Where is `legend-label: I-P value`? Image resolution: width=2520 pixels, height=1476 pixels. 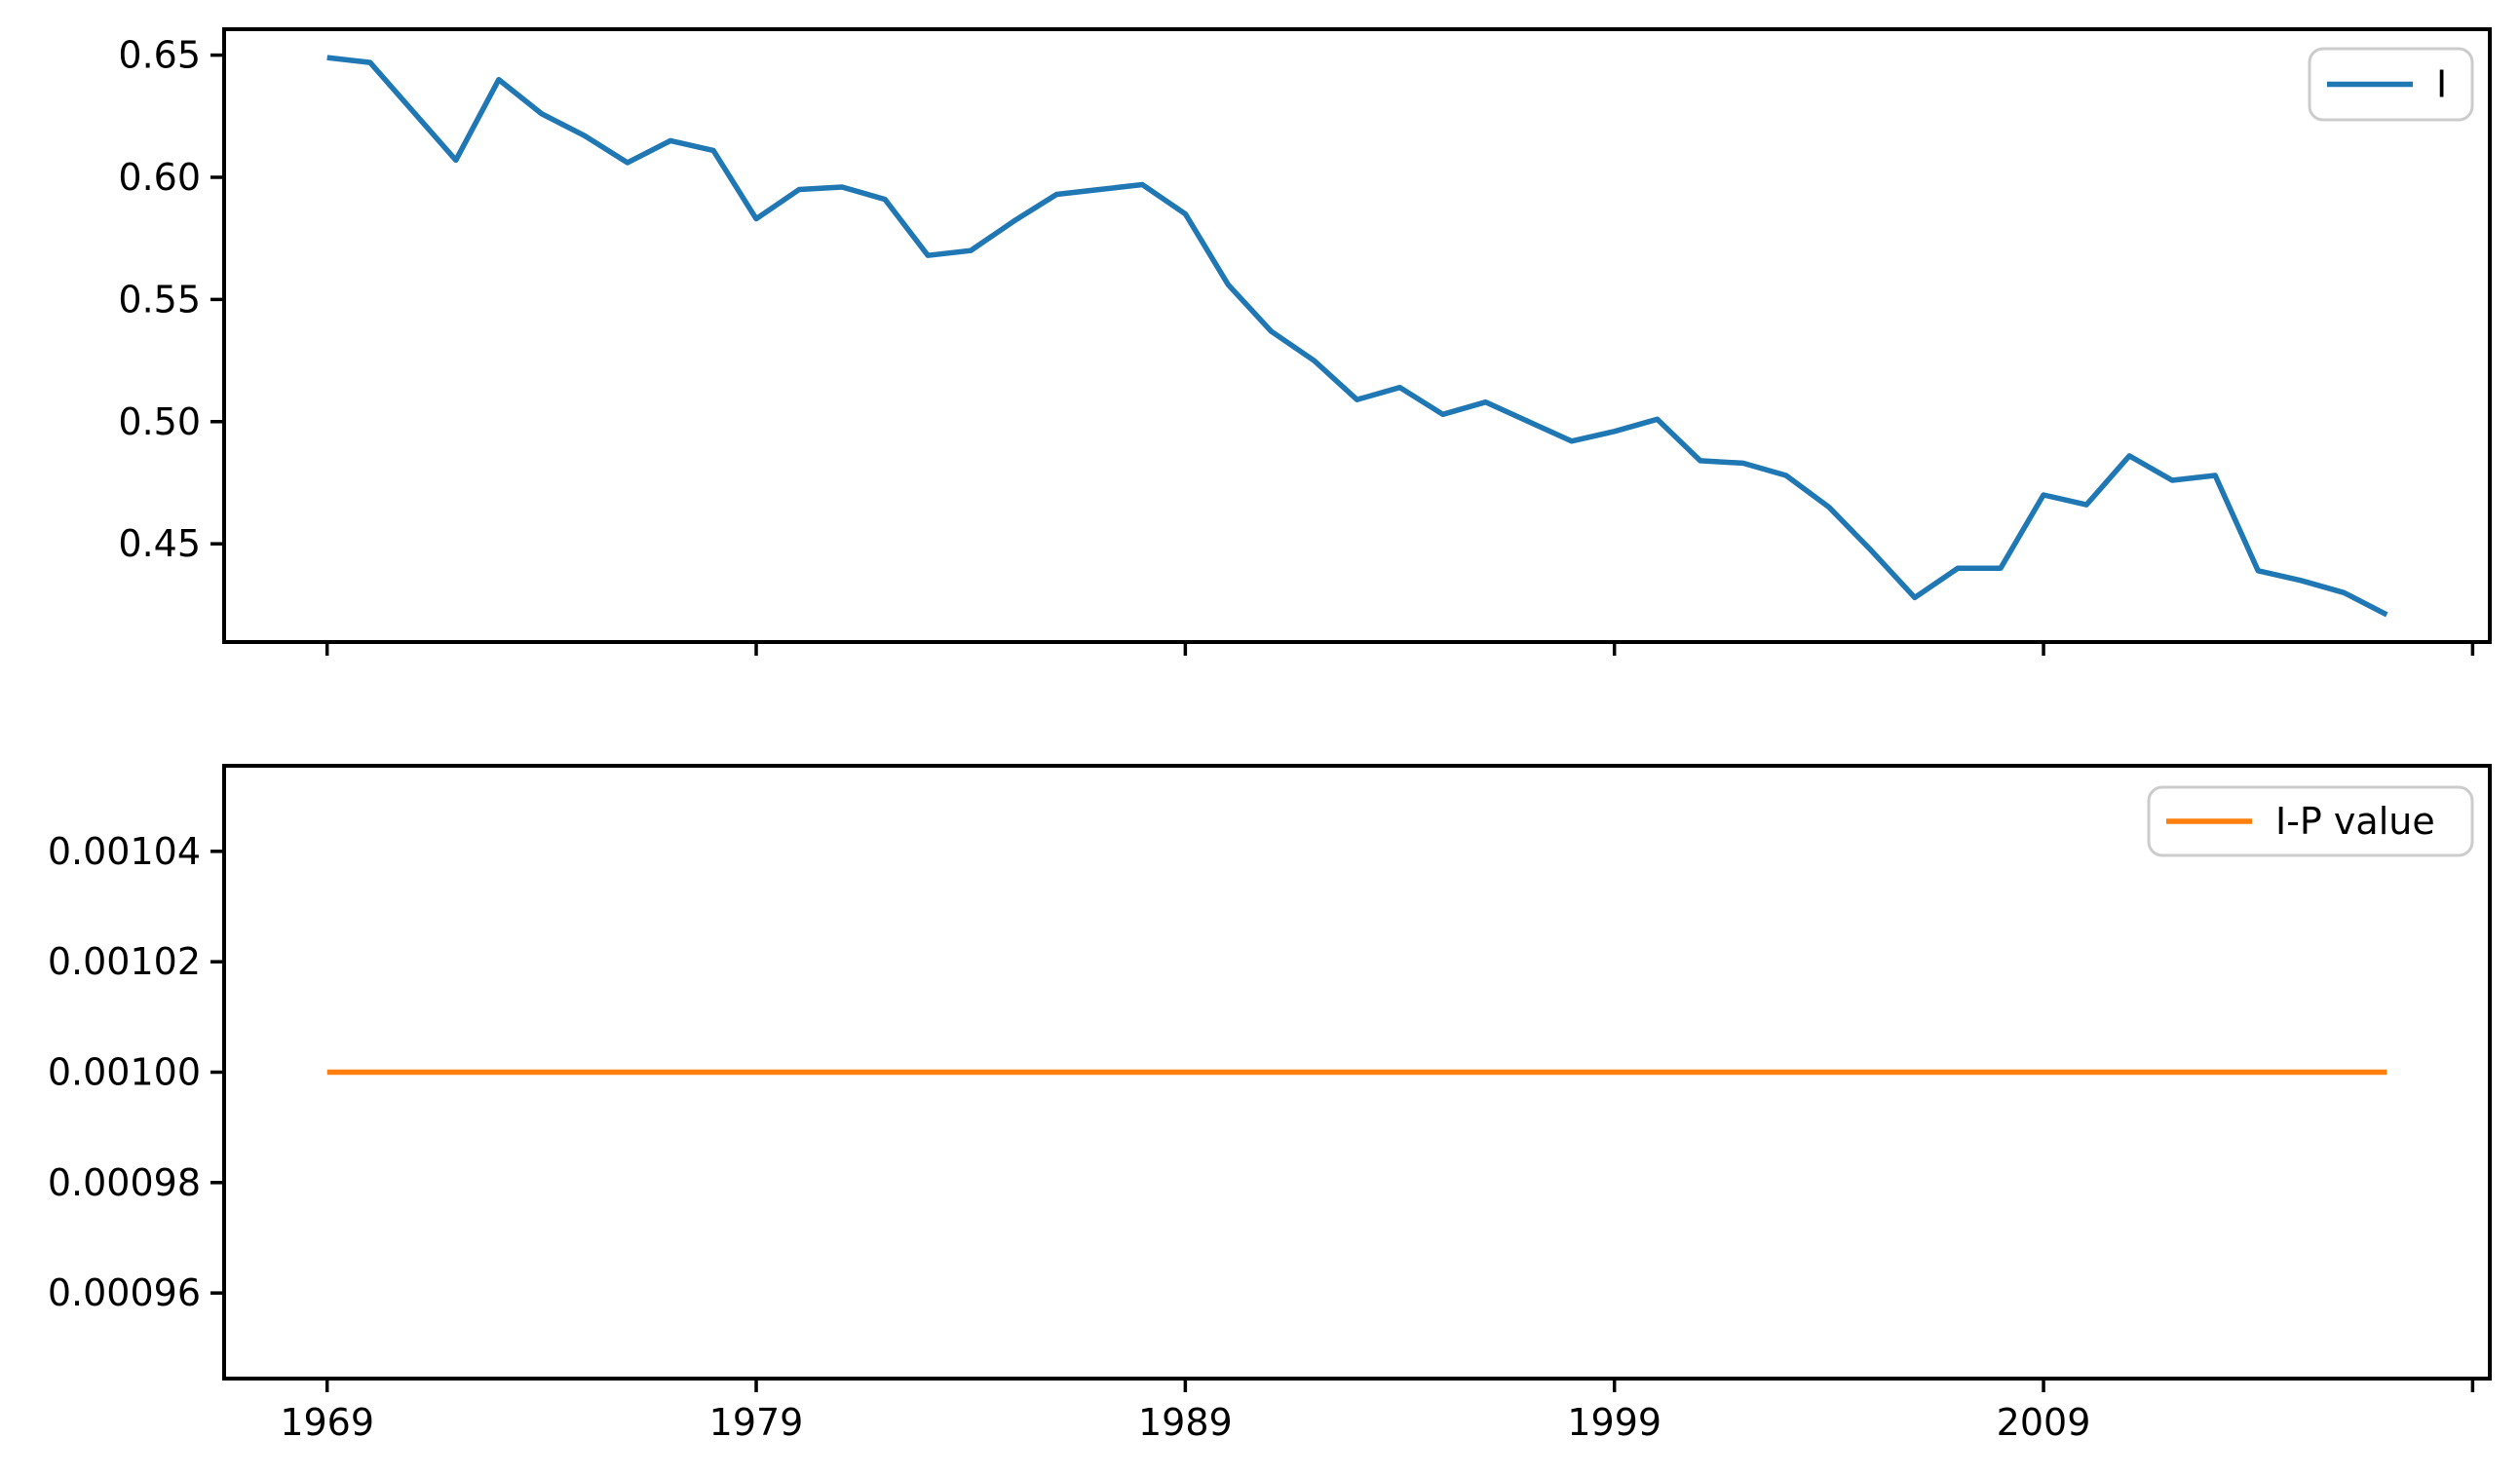 legend-label: I-P value is located at coordinates (2355, 821).